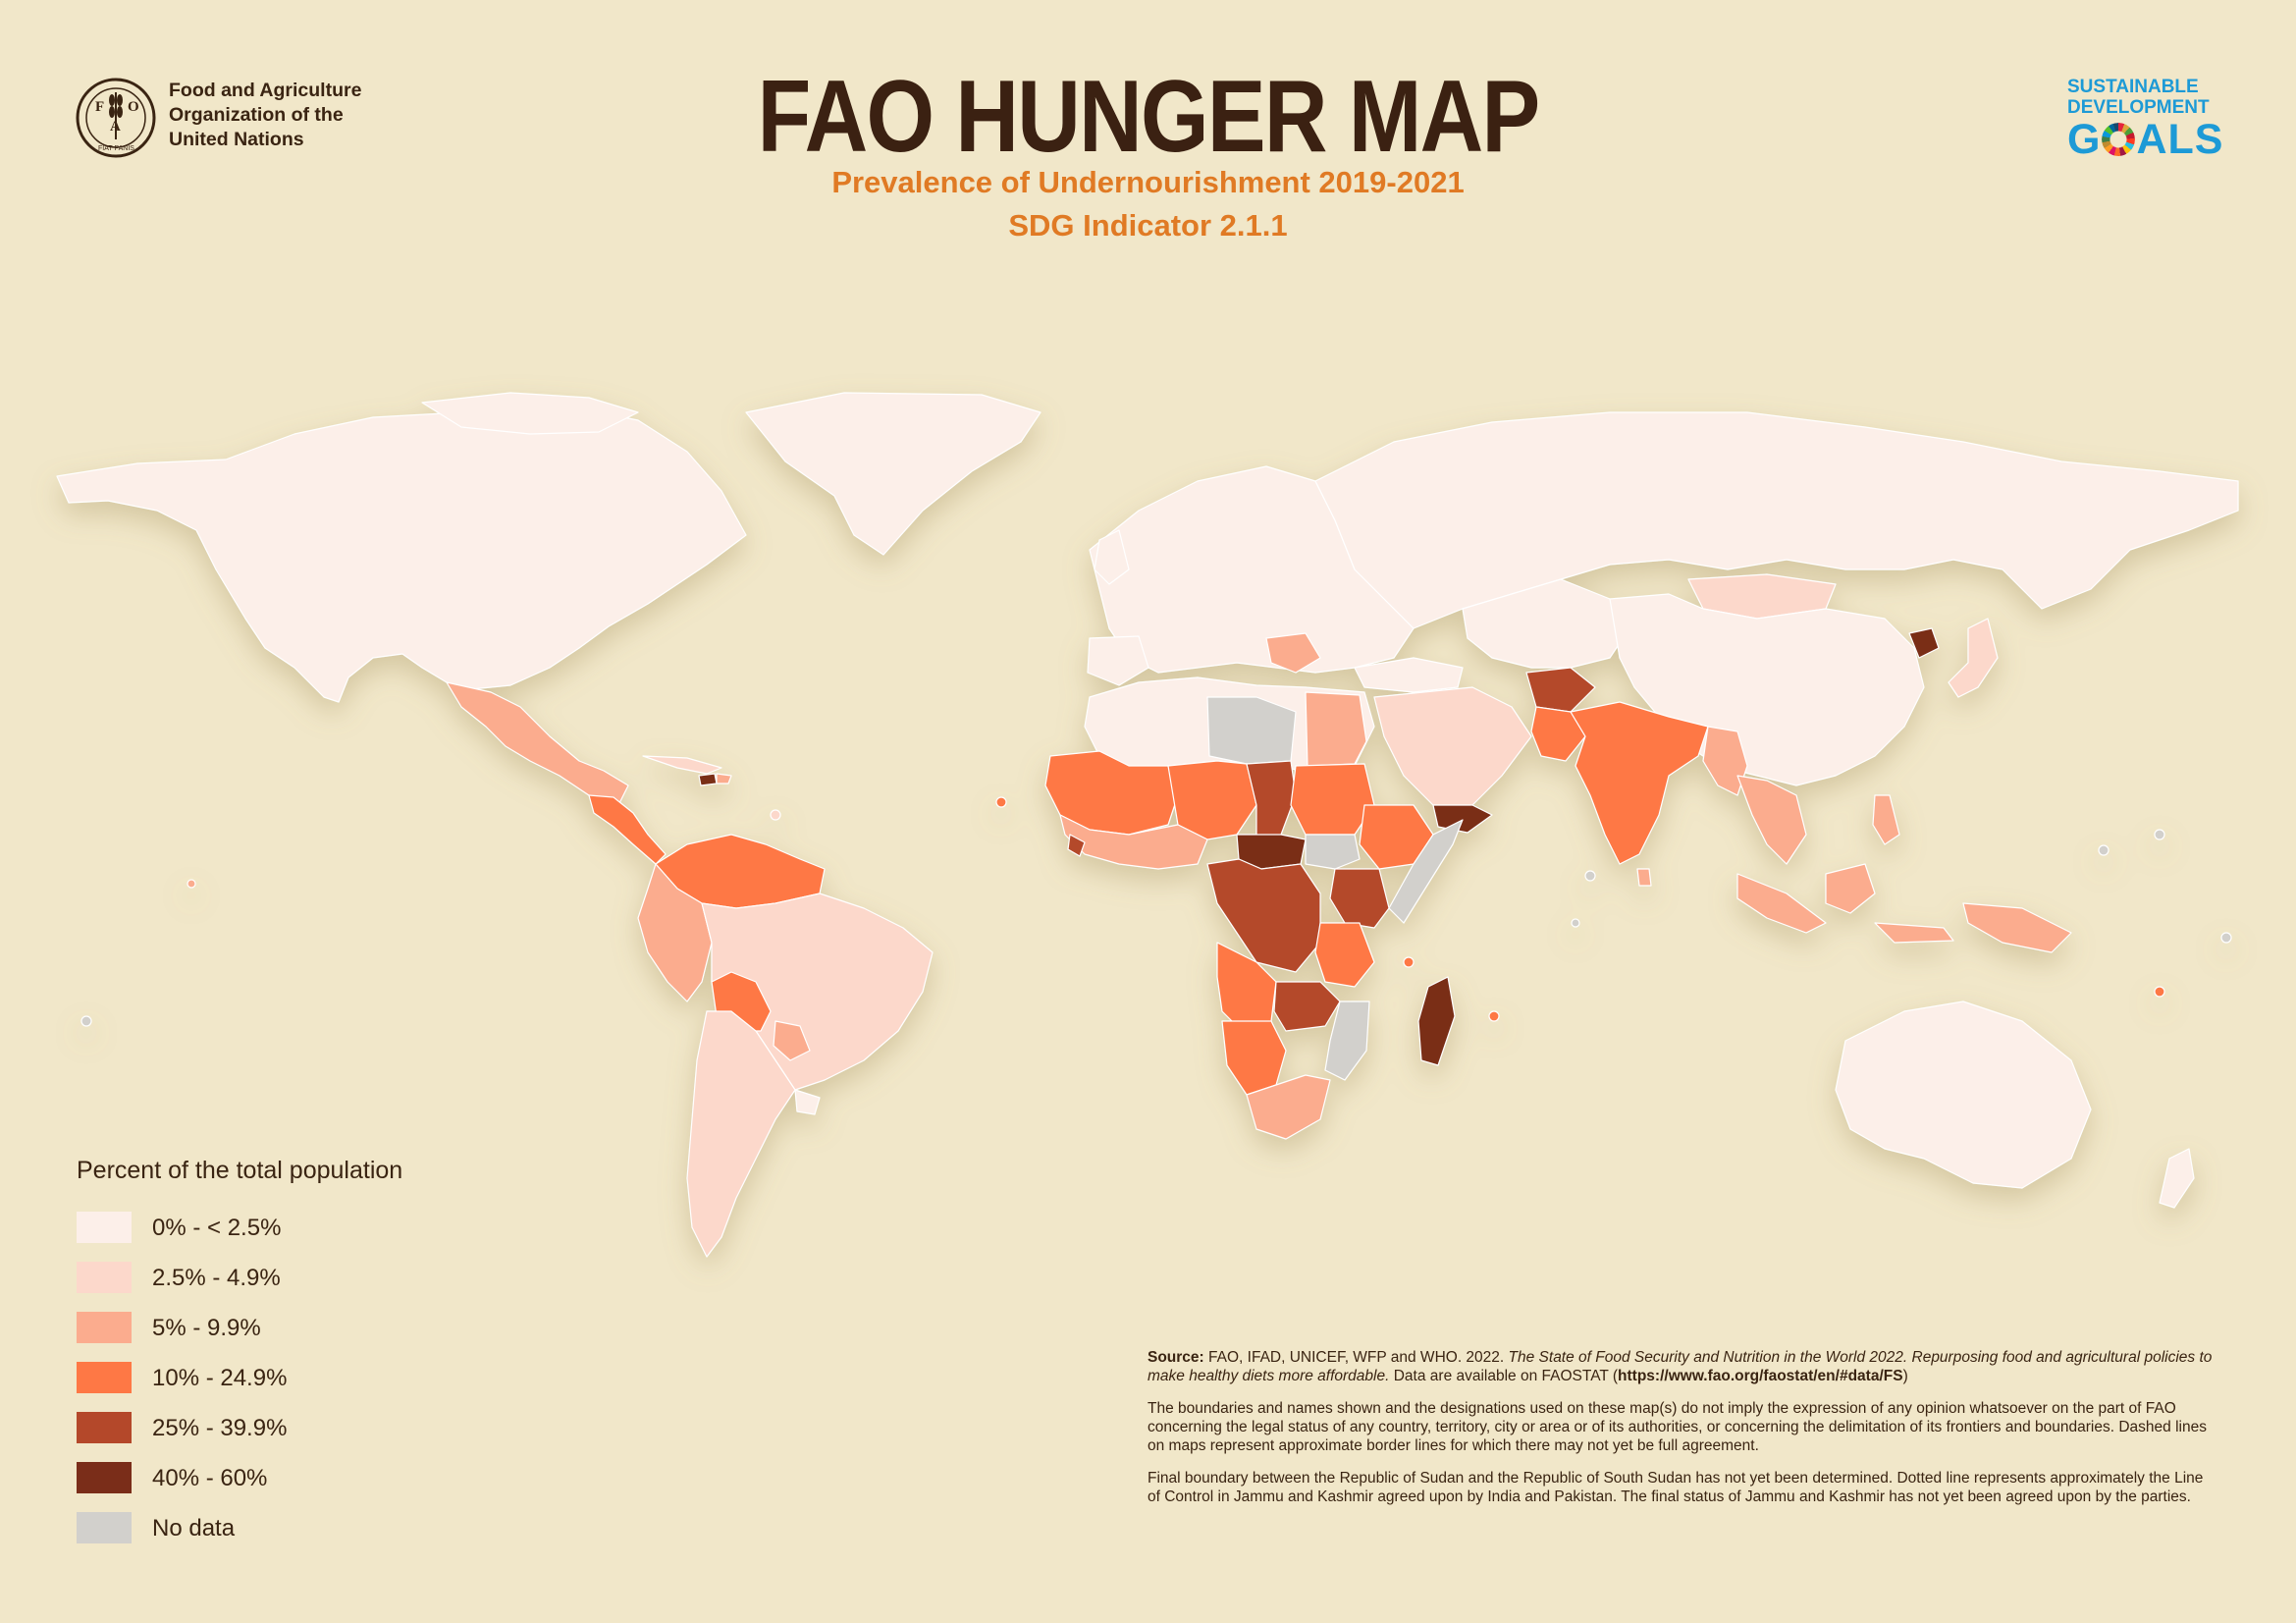 The width and height of the screenshot is (2296, 1623). Describe the element at coordinates (1176, 1358) in the screenshot. I see `source-label: Source:` at that location.